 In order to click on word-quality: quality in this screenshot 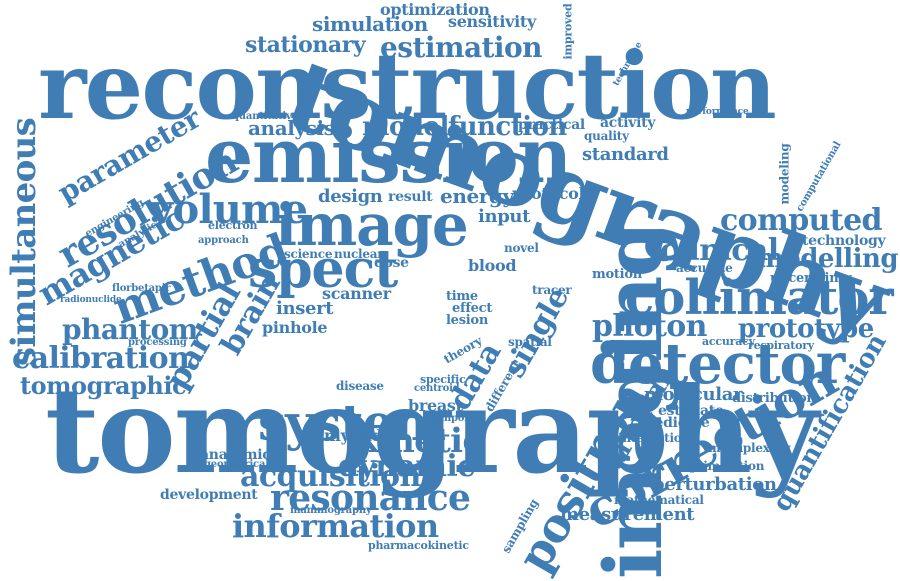, I will do `click(606, 136)`.